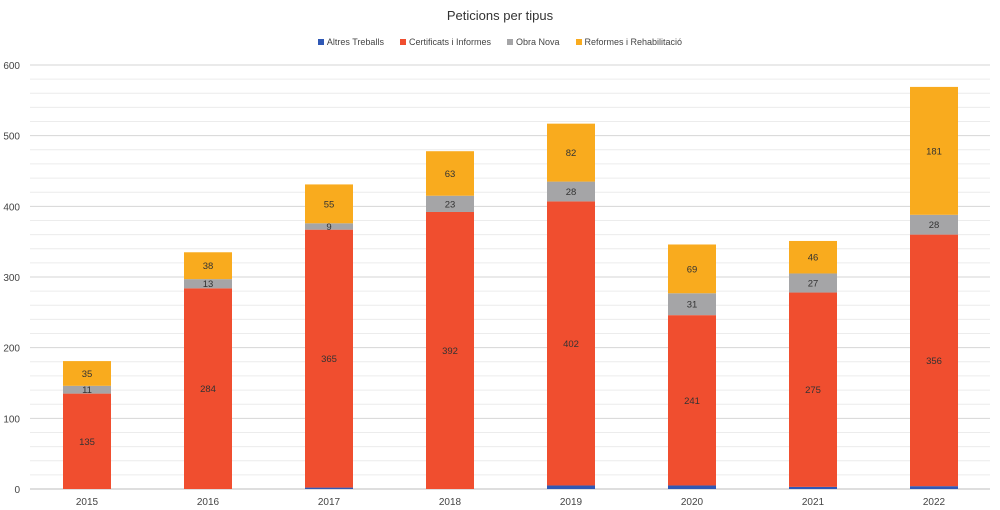  I want to click on legend-item-certificats-informes: Certificats i Informes, so click(445, 42).